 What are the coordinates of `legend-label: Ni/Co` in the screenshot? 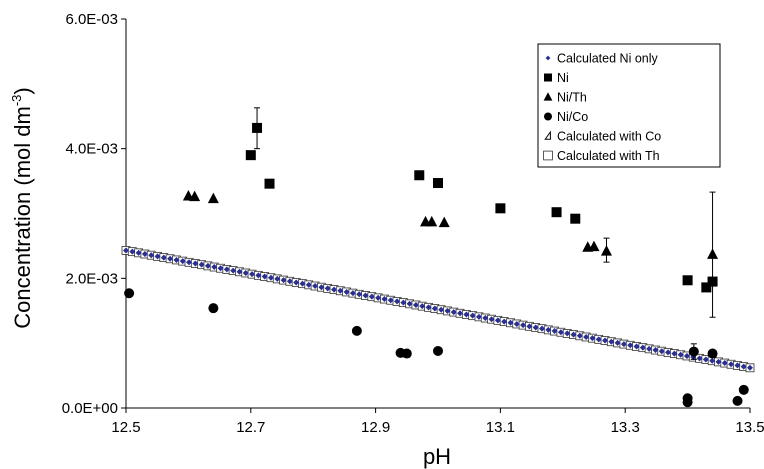 It's located at (572, 117).